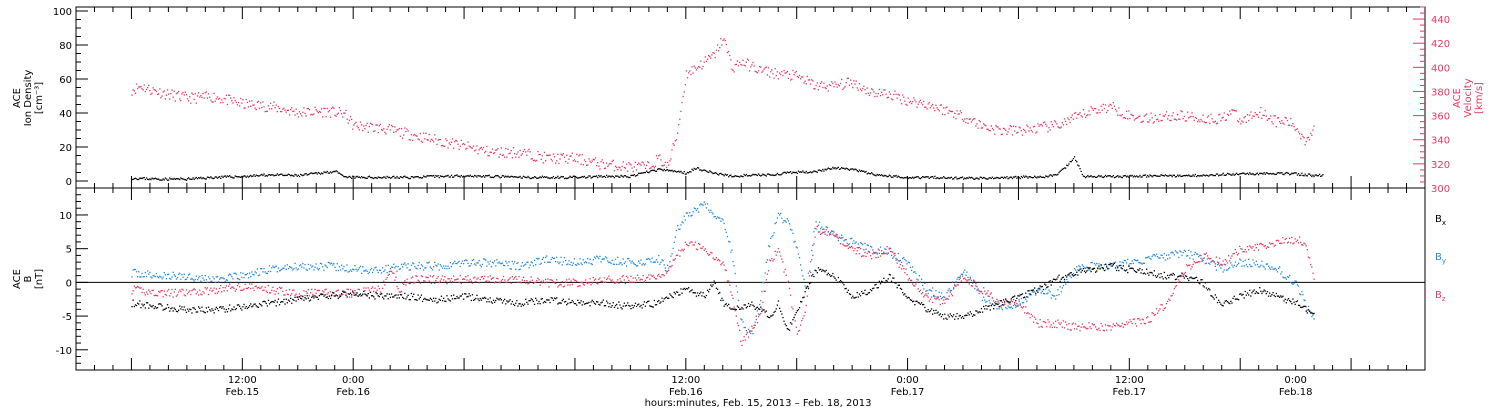 The height and width of the screenshot is (414, 1500). I want to click on density-tick-label: 0, so click(69, 182).